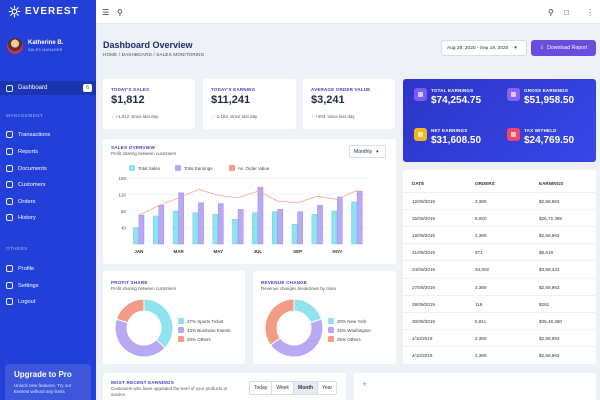 The height and width of the screenshot is (400, 600). What do you see at coordinates (46, 43) in the screenshot?
I see `profile-name: Katherine B.` at bounding box center [46, 43].